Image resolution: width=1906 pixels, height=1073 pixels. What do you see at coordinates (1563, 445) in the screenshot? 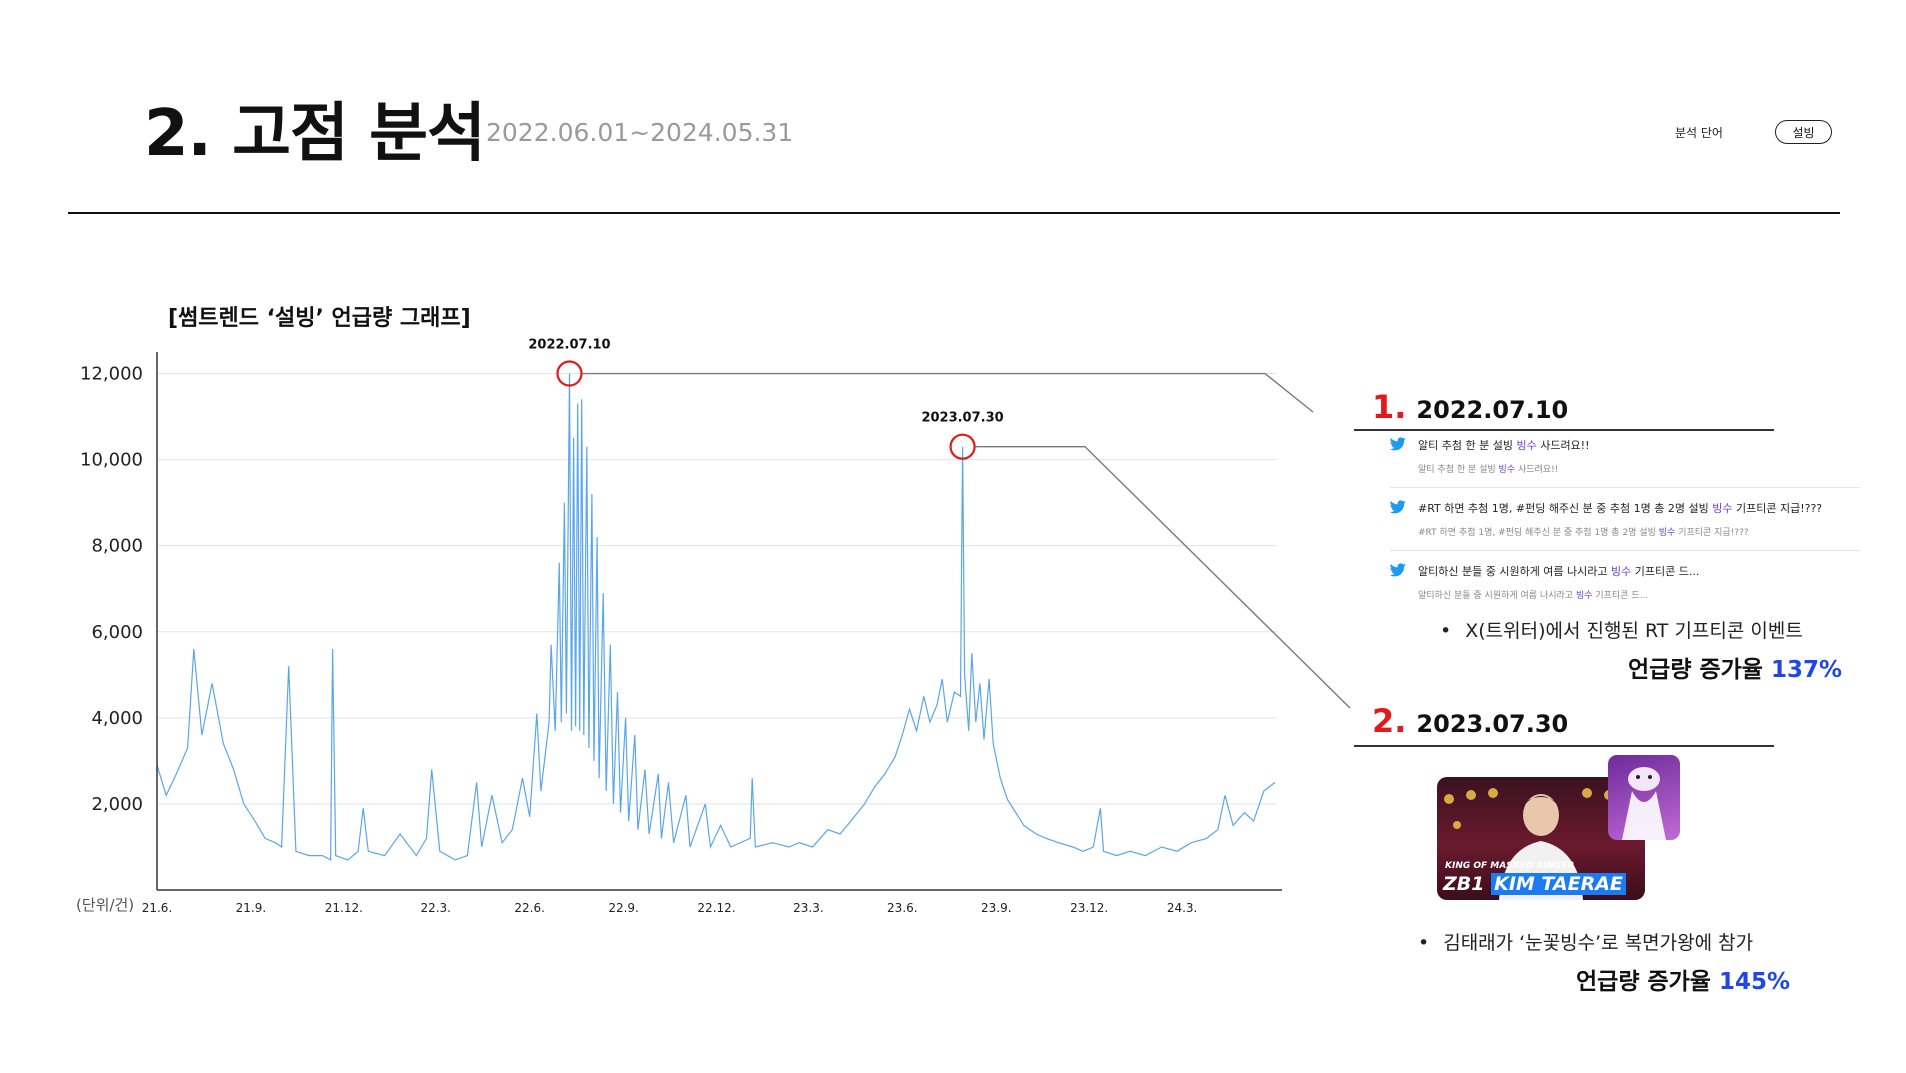
I see `tweet-text: 사드려요!!` at bounding box center [1563, 445].